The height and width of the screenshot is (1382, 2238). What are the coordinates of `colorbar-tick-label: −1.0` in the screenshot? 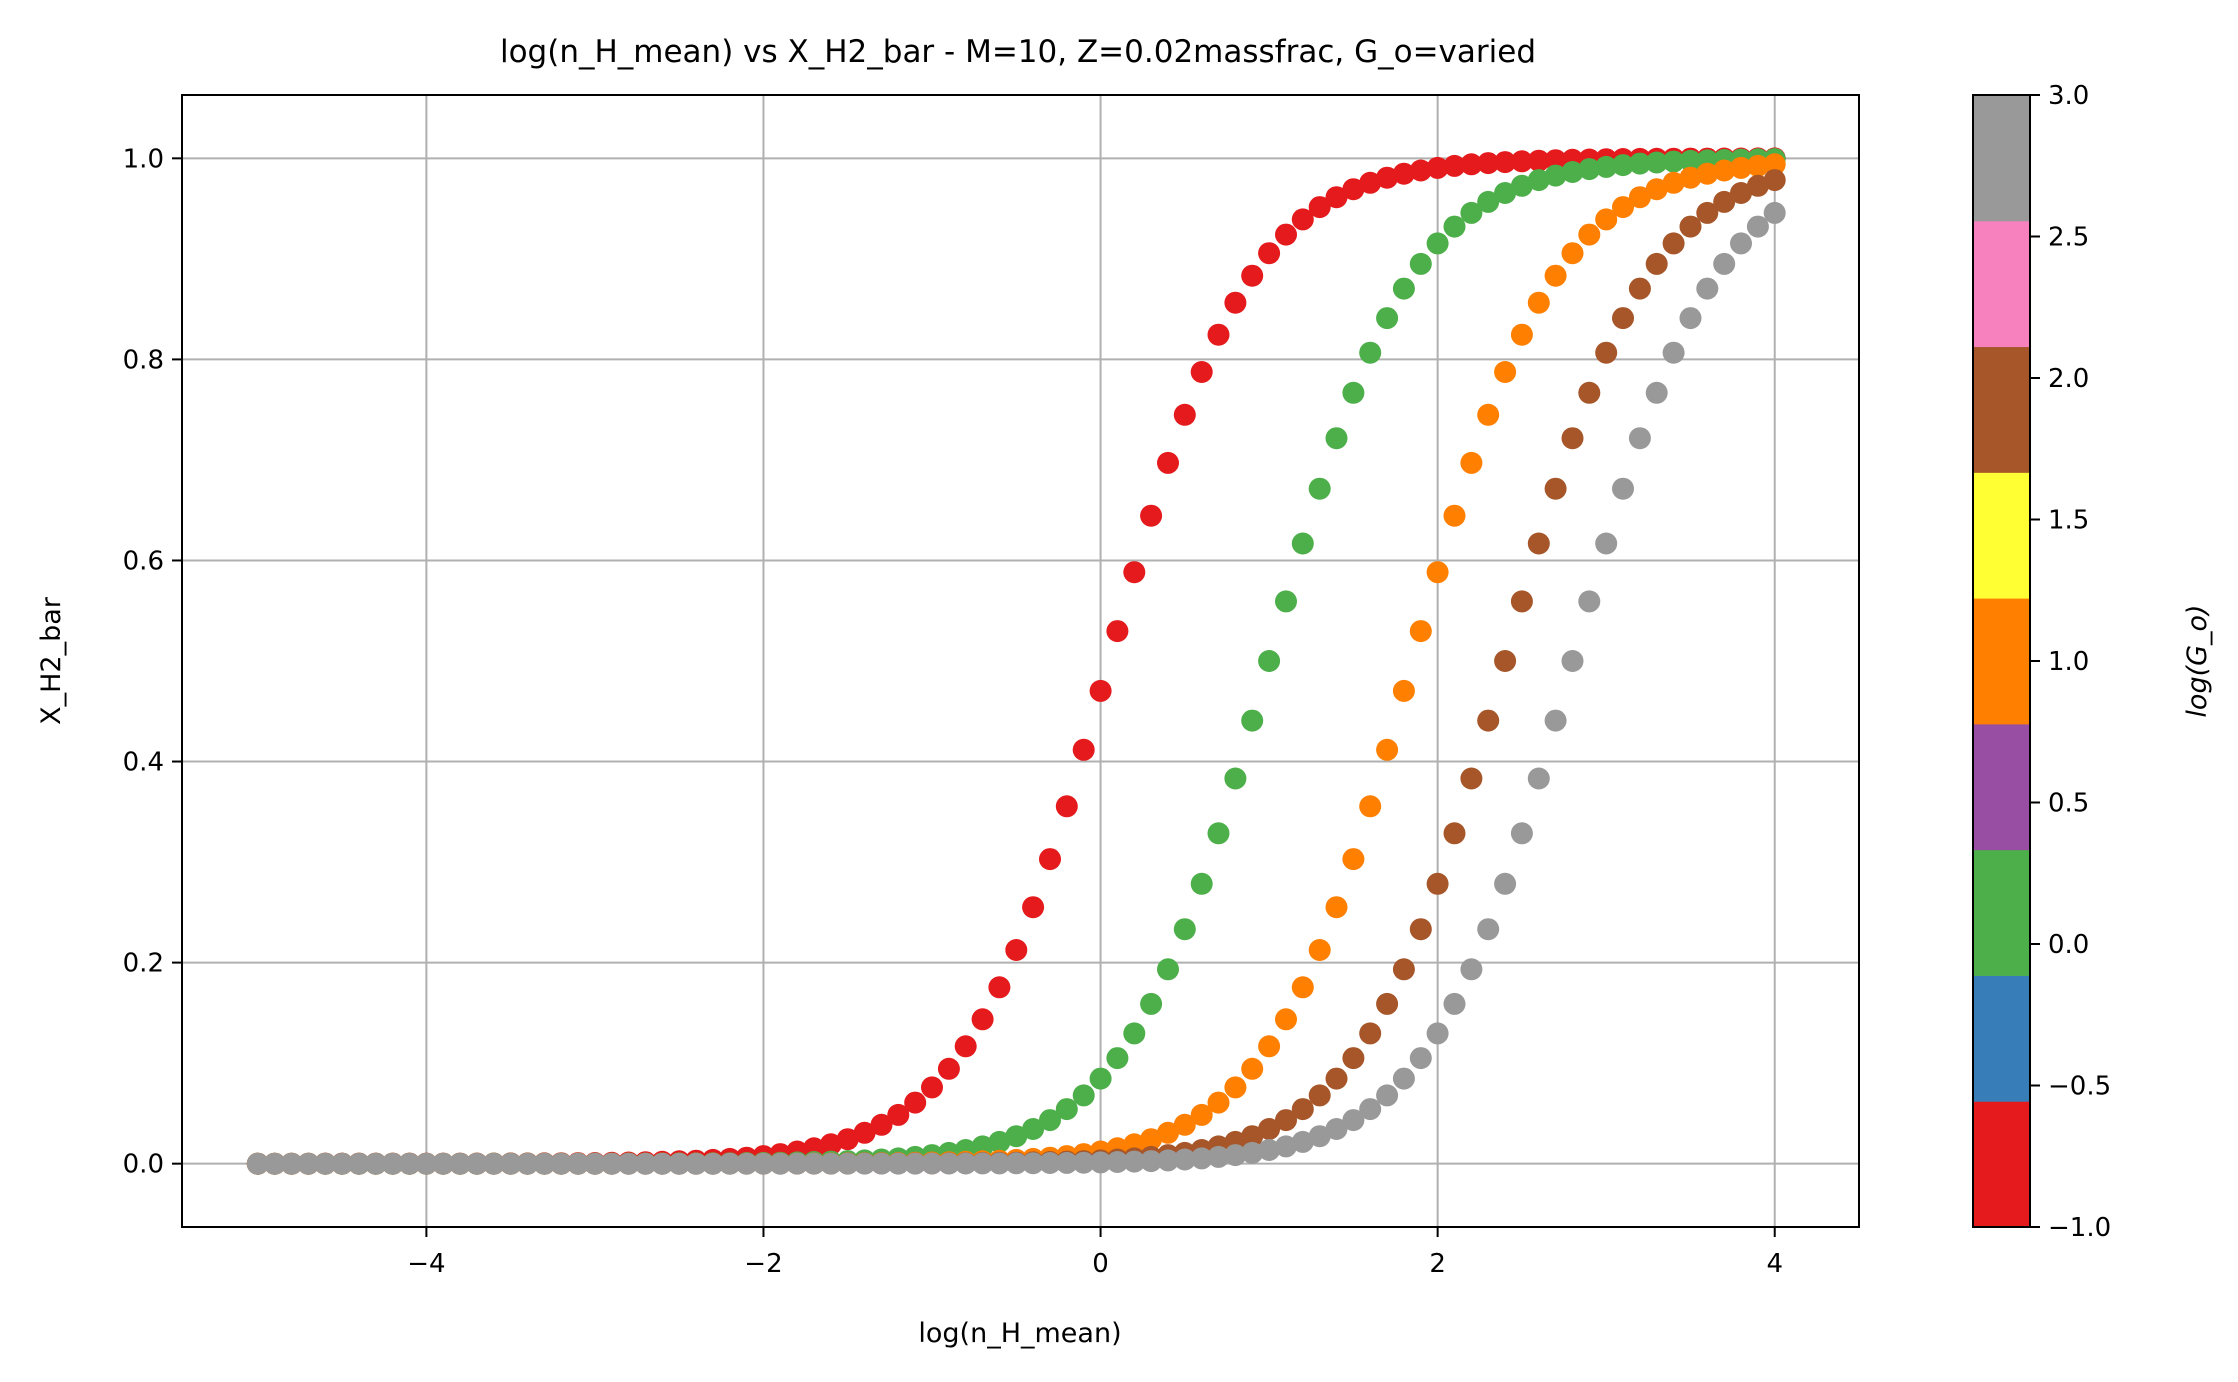 It's located at (2079, 1228).